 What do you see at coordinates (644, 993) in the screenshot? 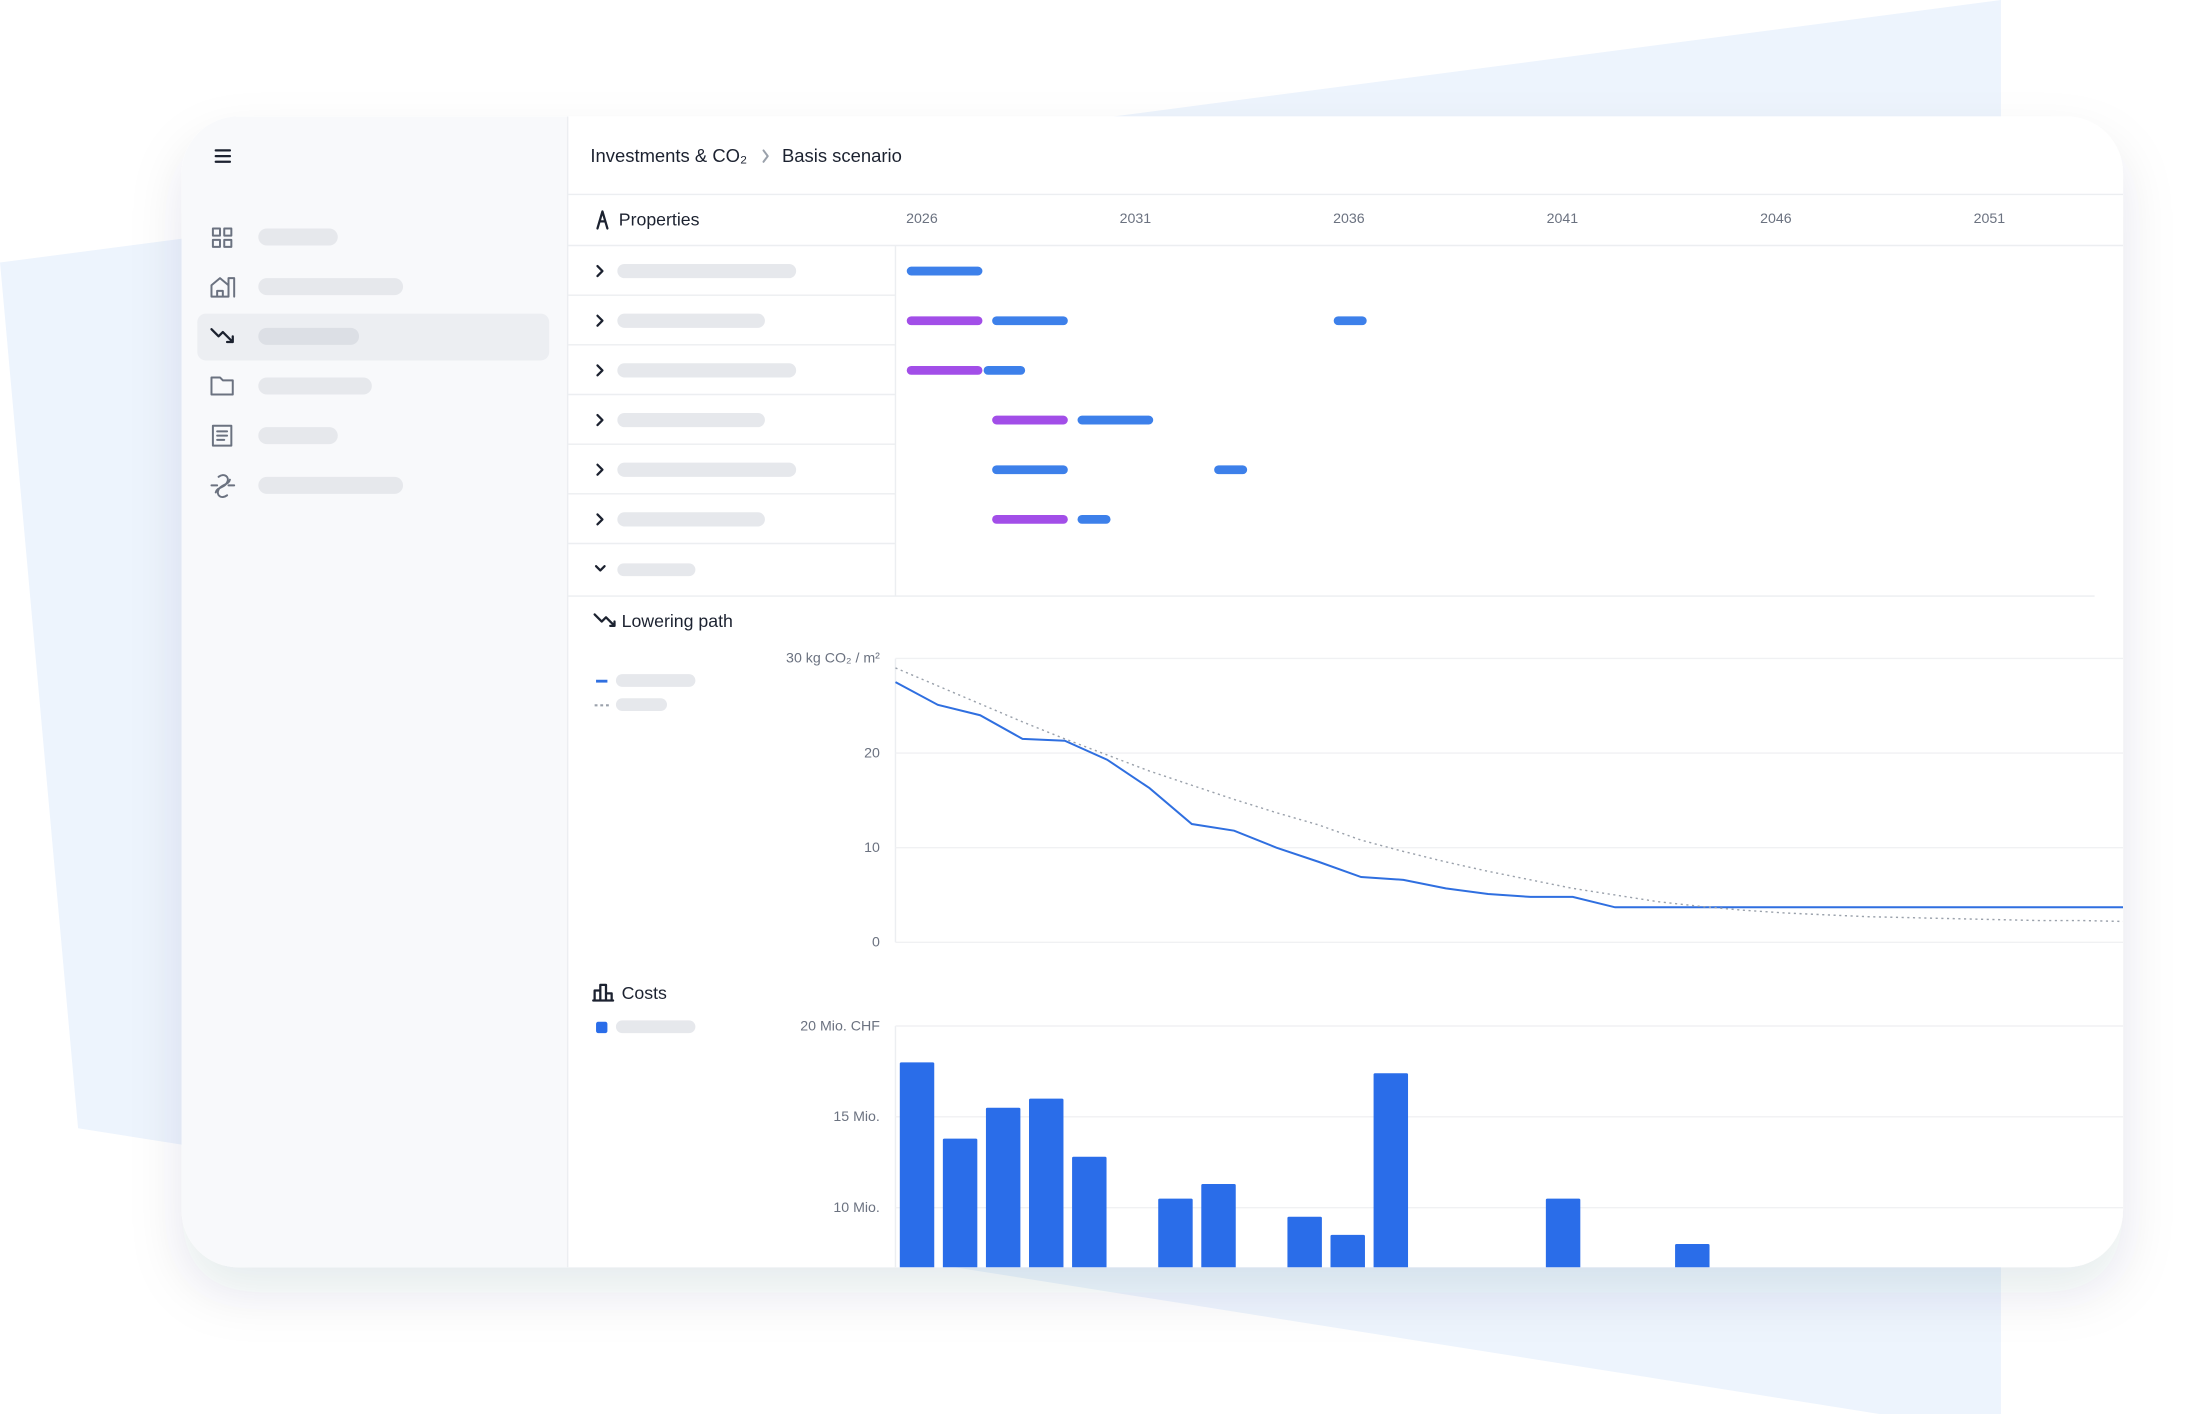
I see `section-title: Costs` at bounding box center [644, 993].